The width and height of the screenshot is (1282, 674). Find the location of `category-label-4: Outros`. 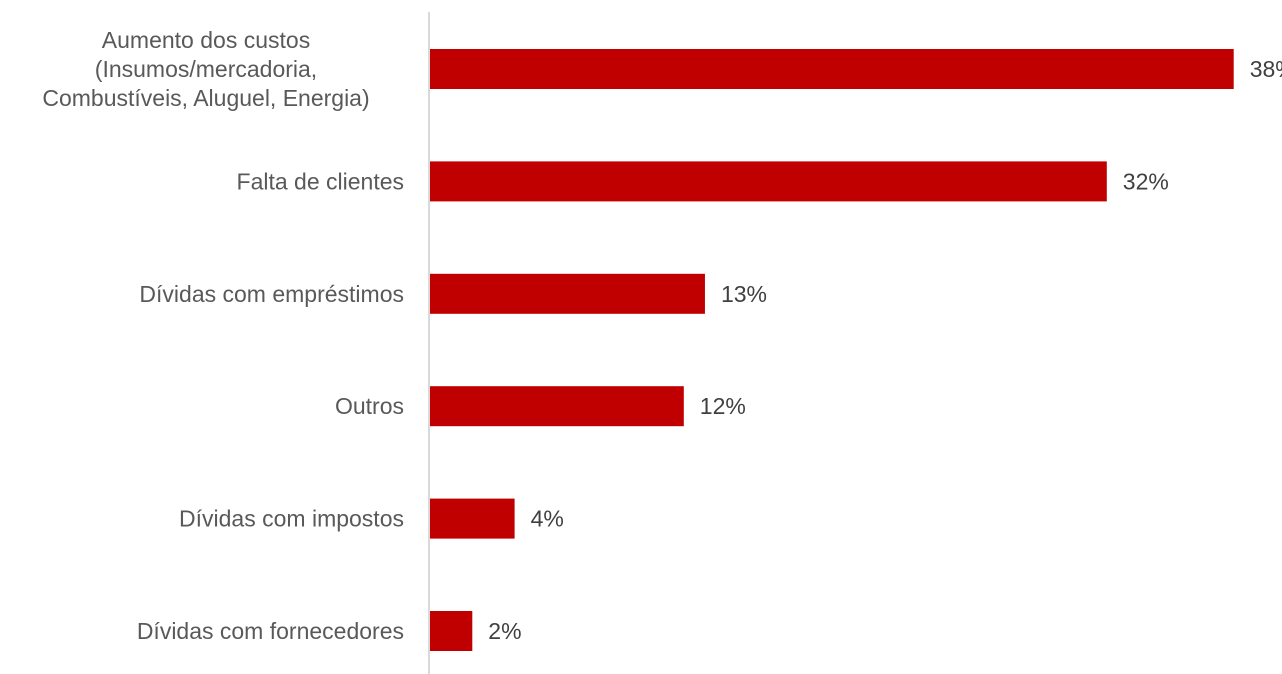

category-label-4: Outros is located at coordinates (369, 406).